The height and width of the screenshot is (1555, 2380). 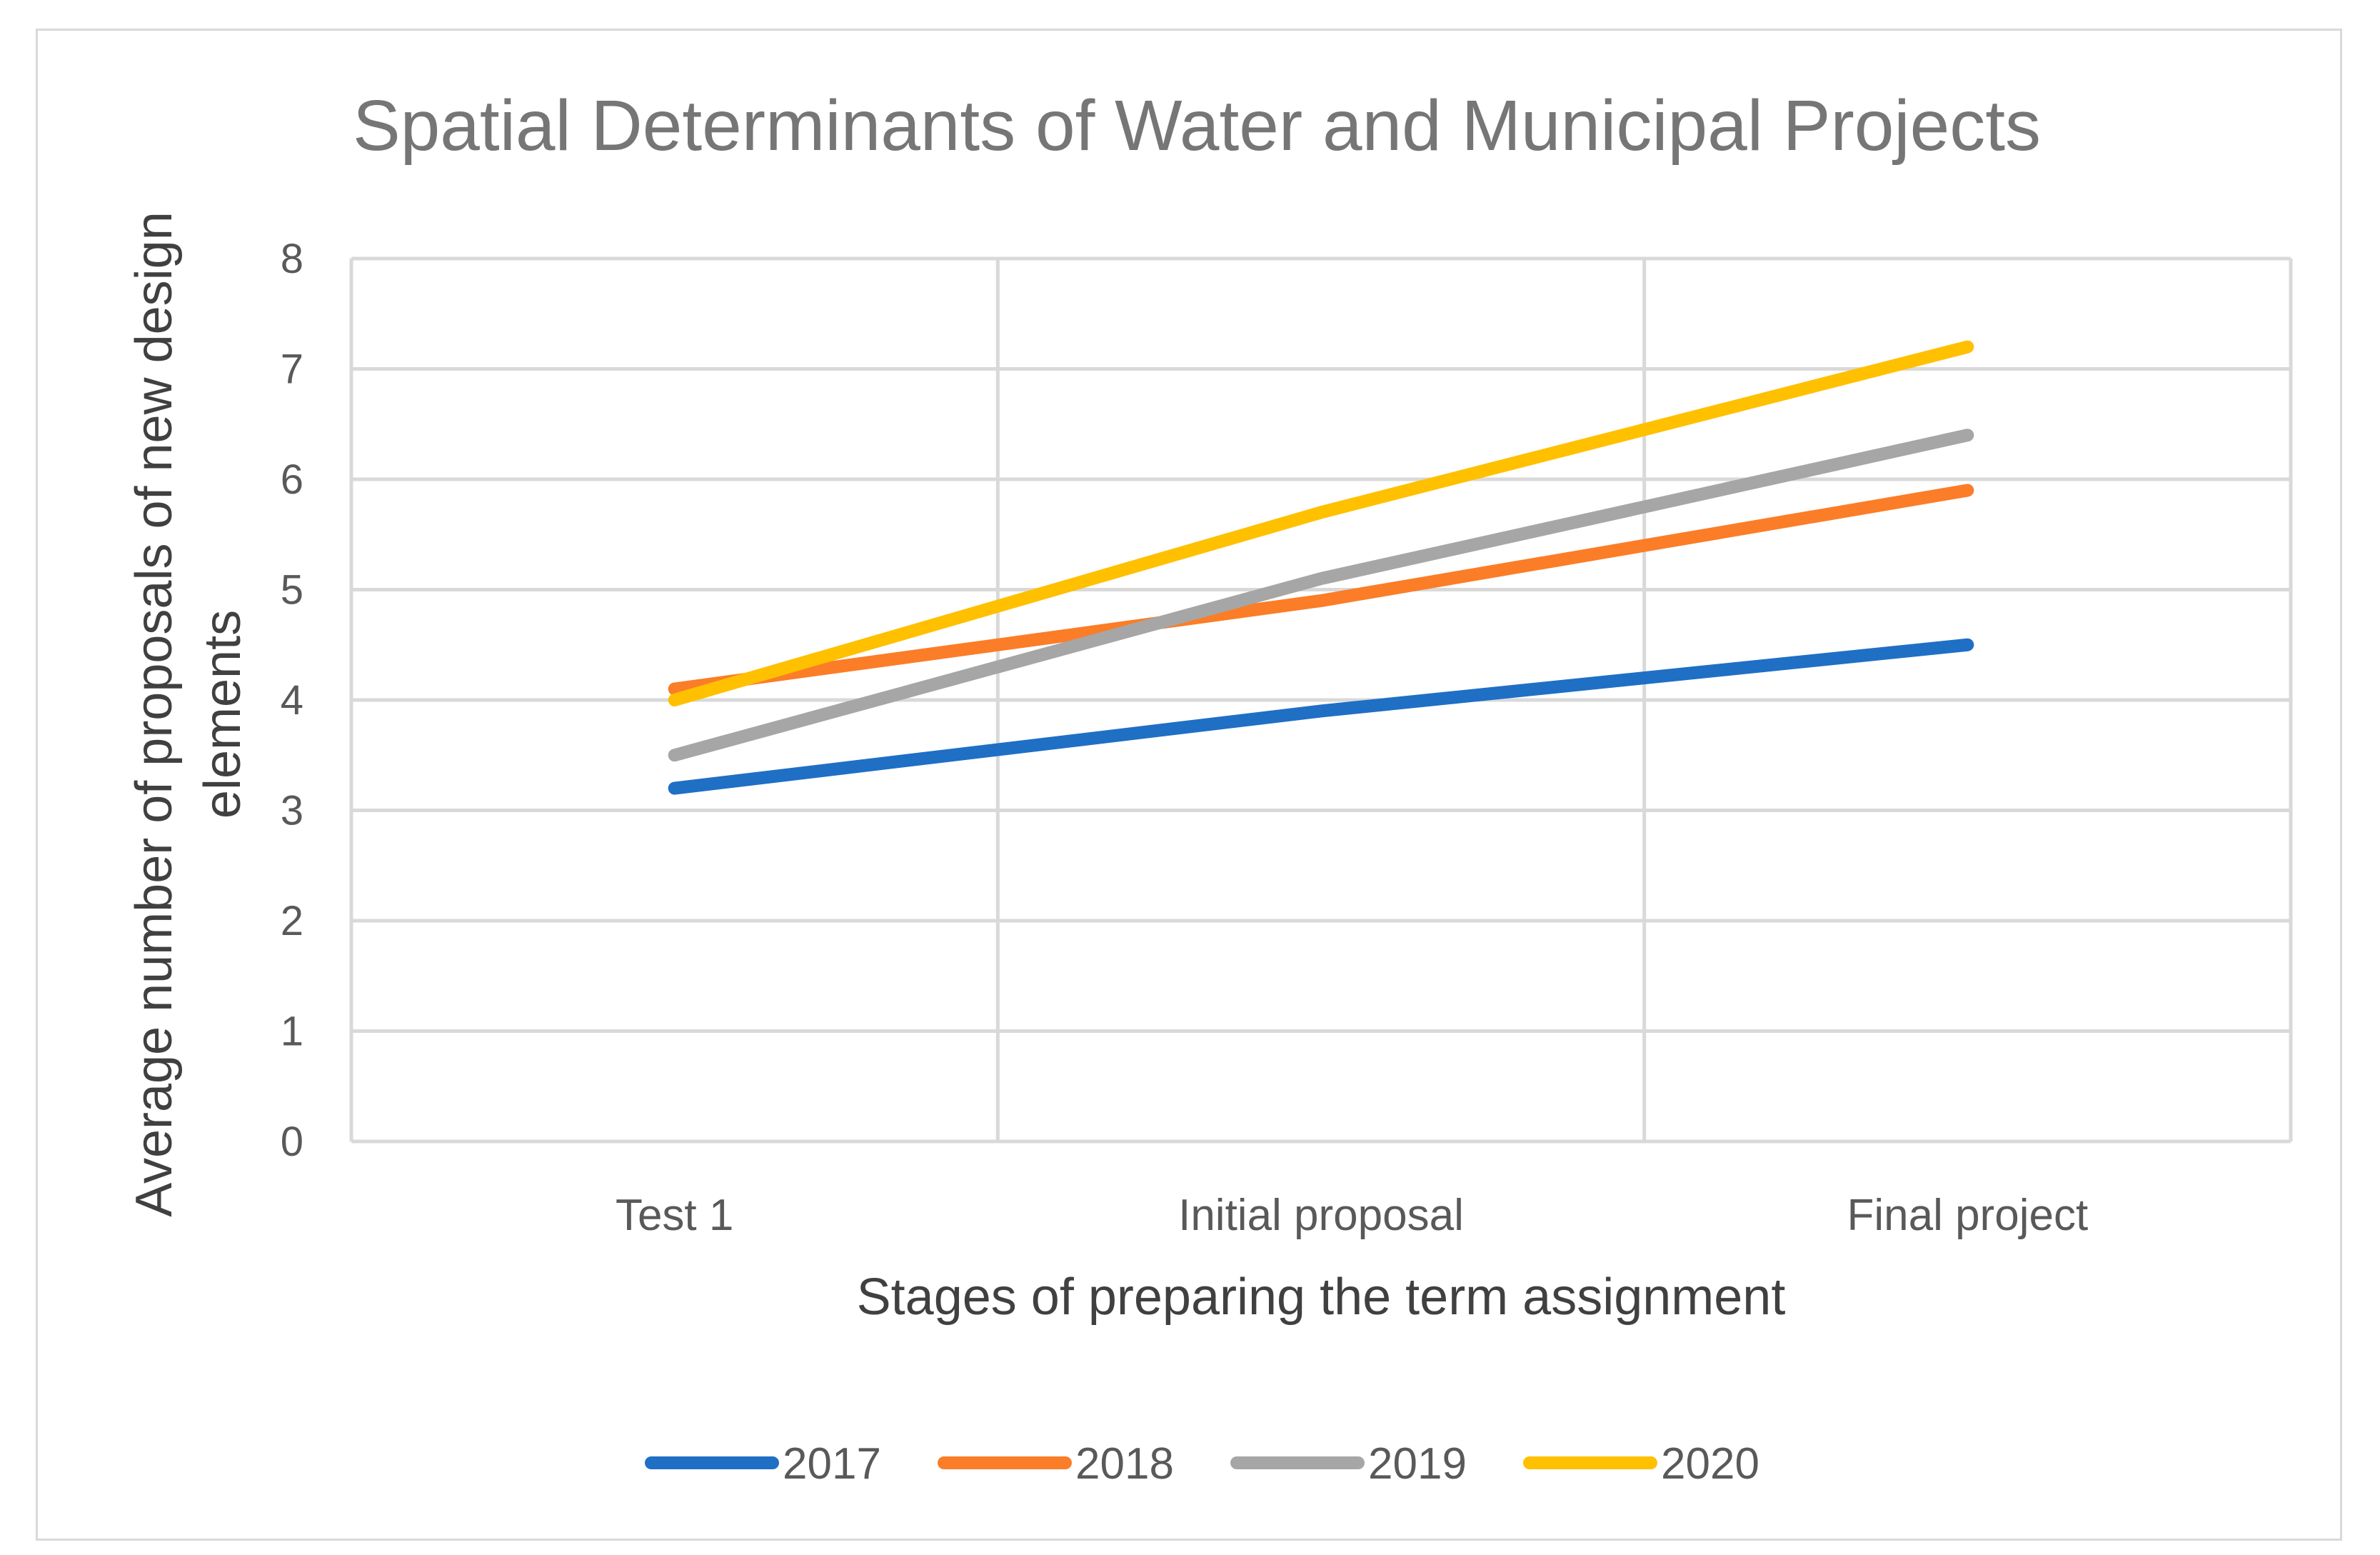 What do you see at coordinates (292, 369) in the screenshot?
I see `y-tick-label-7: 7` at bounding box center [292, 369].